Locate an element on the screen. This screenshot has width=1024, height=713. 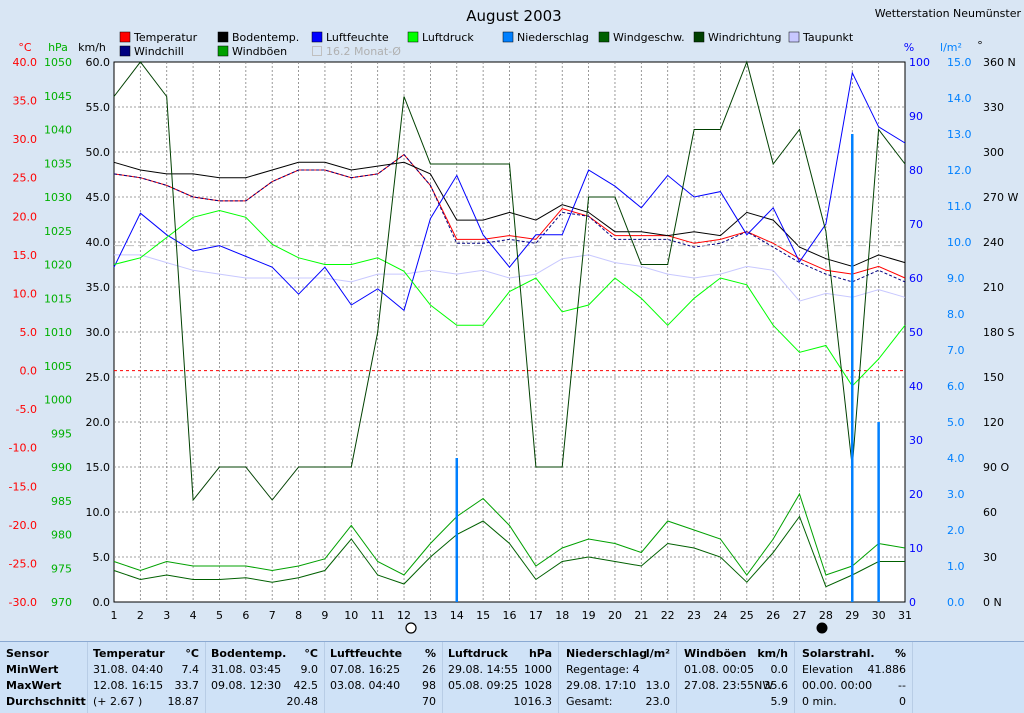
stats-cell: 70 is located at coordinates (429, 701).